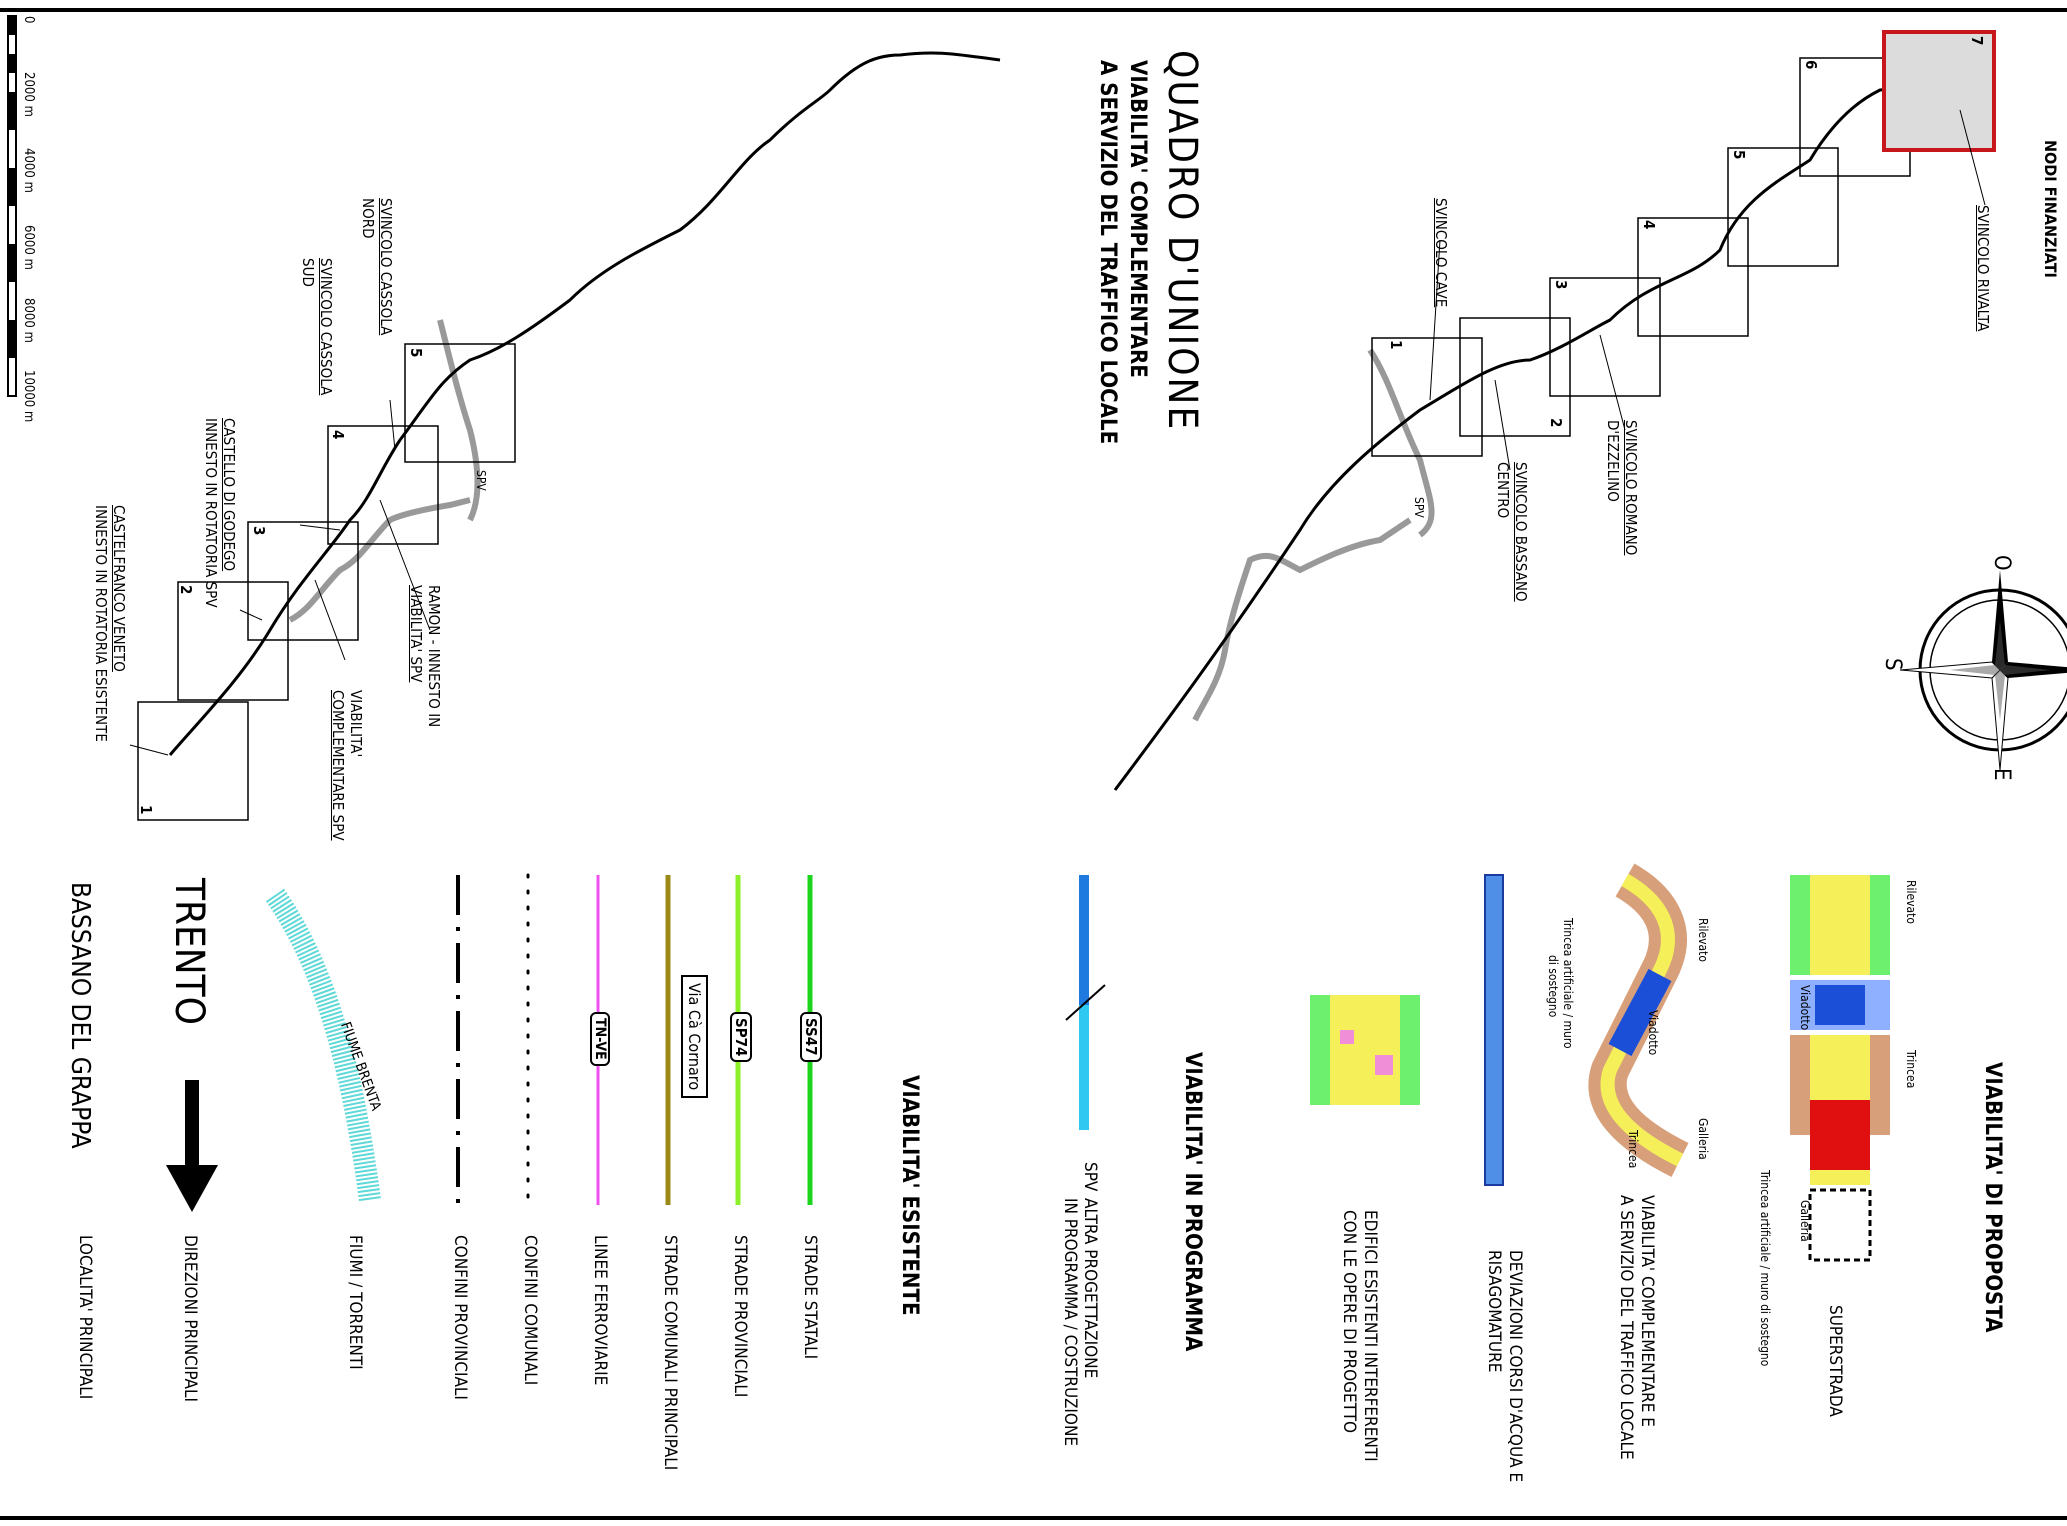 This screenshot has height=1526, width=2067. What do you see at coordinates (28, 20) in the screenshot?
I see `scale-label-0: 0` at bounding box center [28, 20].